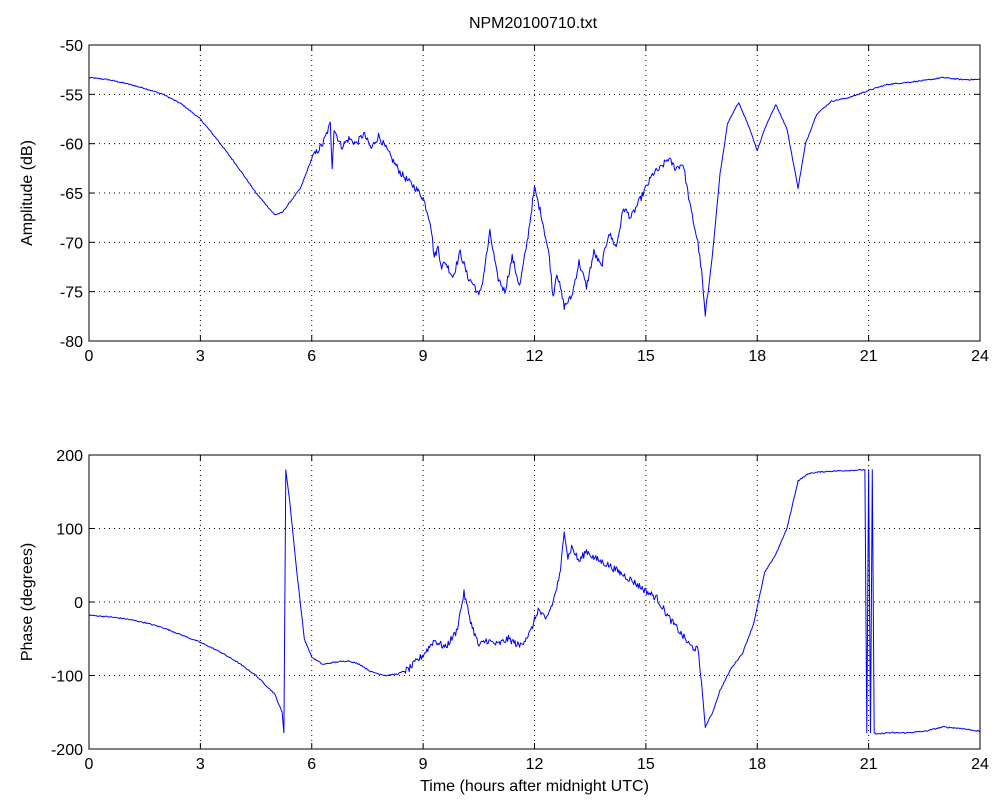 The height and width of the screenshot is (811, 998). I want to click on phase-y-tick-label-0: -200, so click(67, 750).